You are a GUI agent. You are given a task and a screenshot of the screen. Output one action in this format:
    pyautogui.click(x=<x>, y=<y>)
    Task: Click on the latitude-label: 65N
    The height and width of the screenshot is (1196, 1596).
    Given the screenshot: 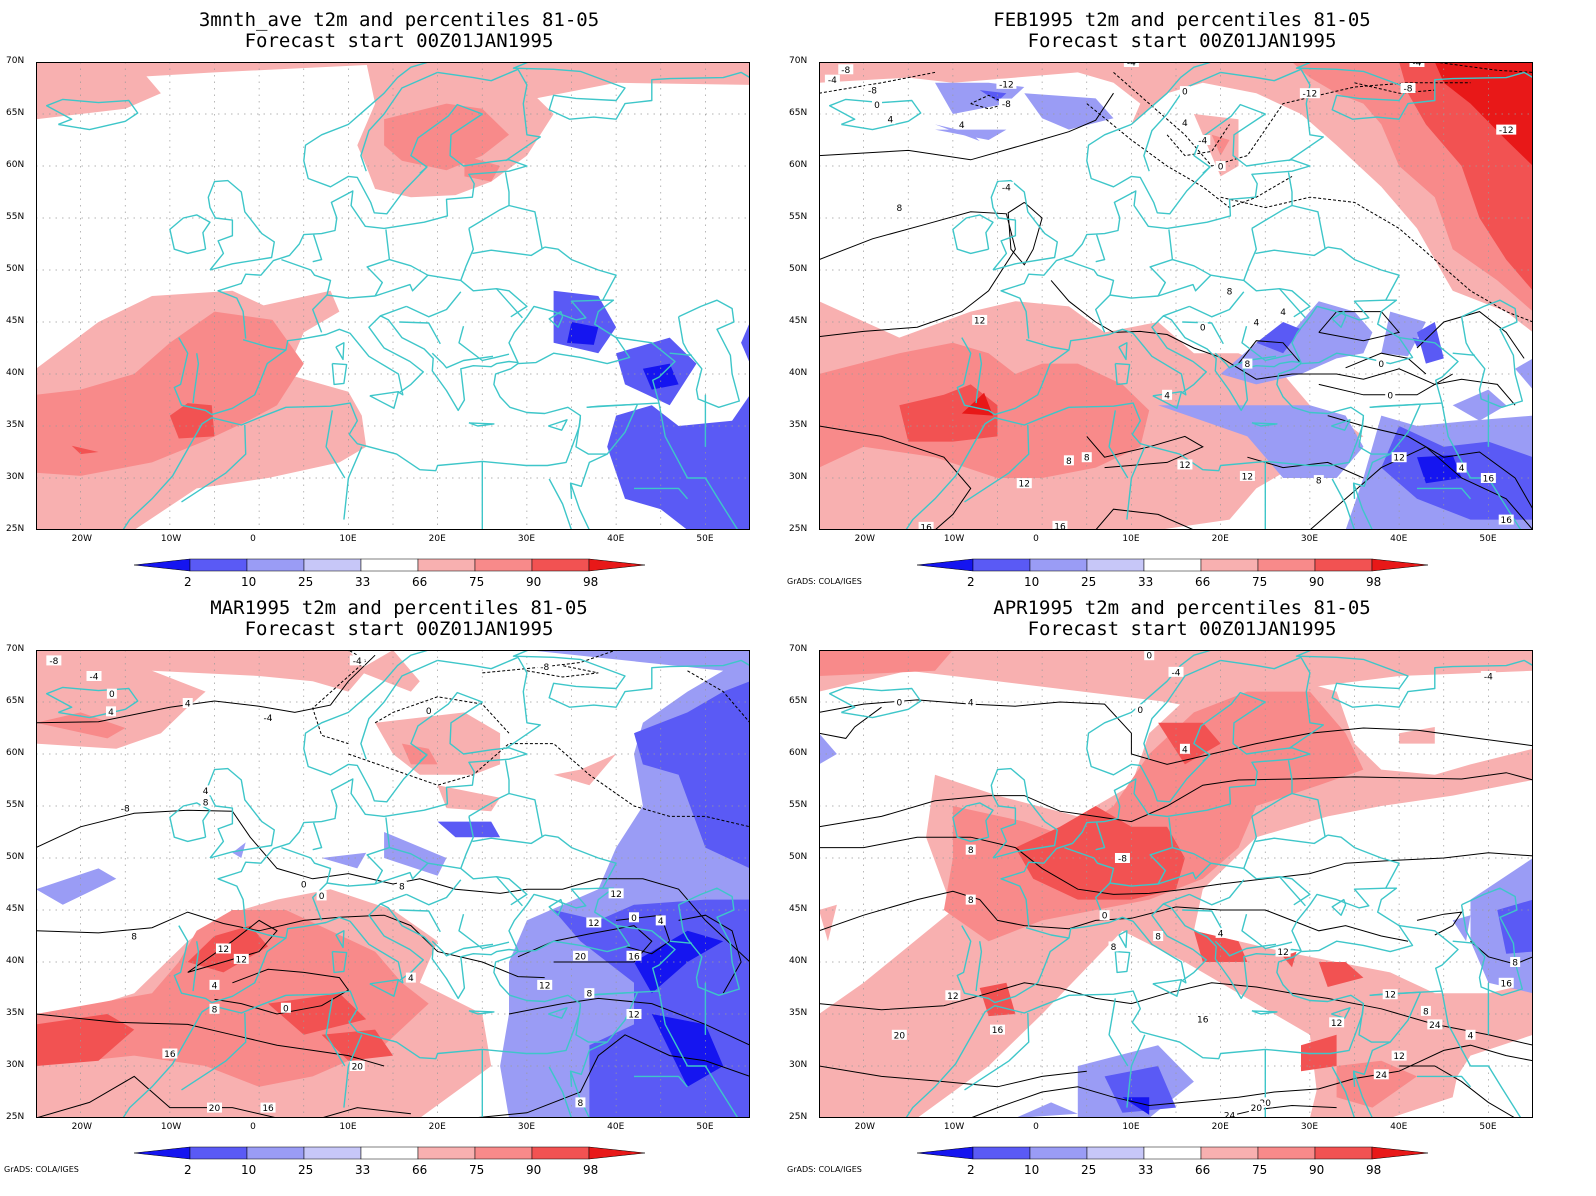 What is the action you would take?
    pyautogui.click(x=798, y=113)
    